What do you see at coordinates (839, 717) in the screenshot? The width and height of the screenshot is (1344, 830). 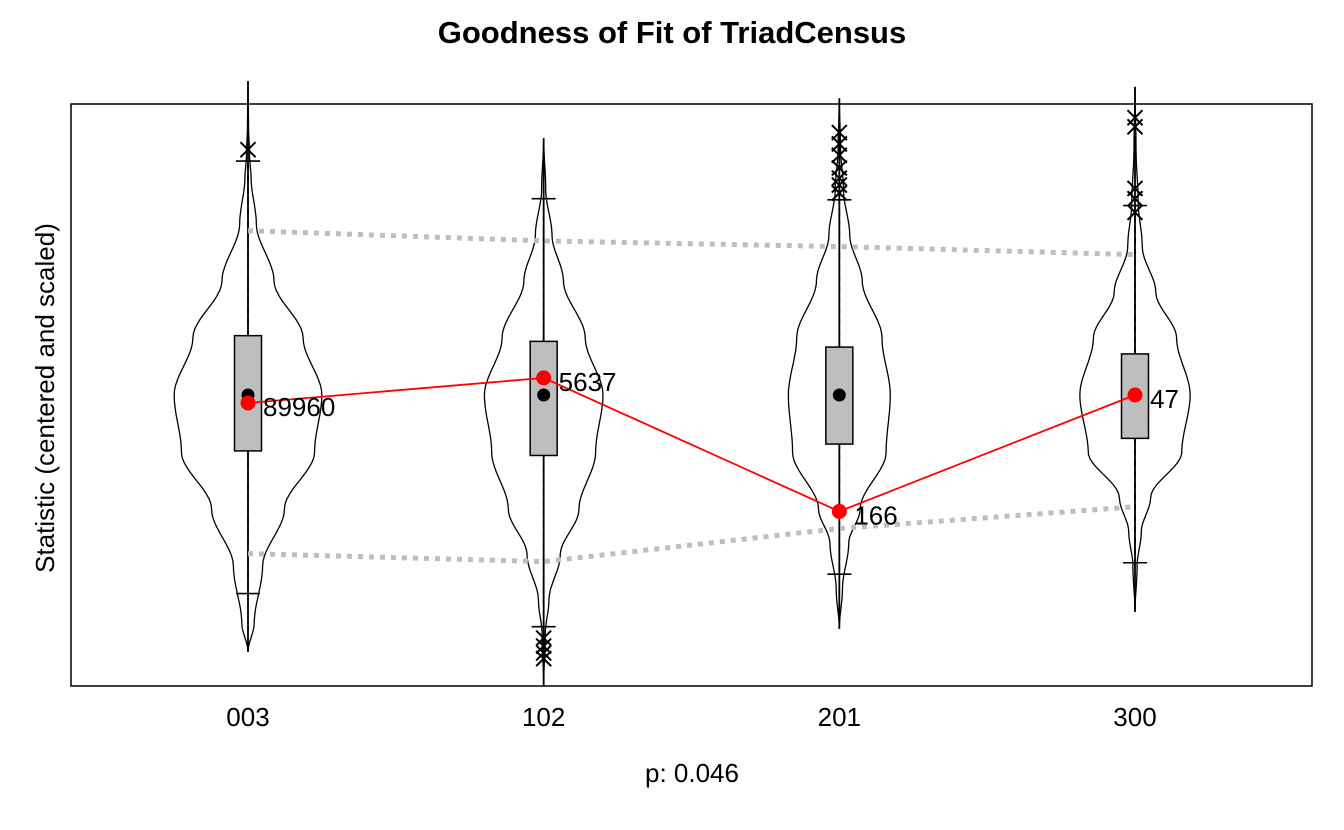 I see `x-tick-label: 201` at bounding box center [839, 717].